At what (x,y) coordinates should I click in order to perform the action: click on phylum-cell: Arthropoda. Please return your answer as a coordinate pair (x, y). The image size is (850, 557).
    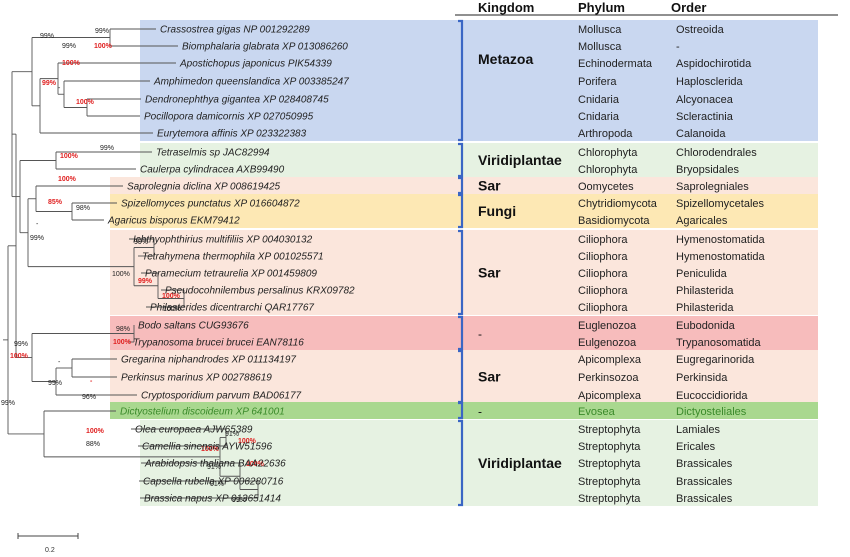
    Looking at the image, I should click on (605, 134).